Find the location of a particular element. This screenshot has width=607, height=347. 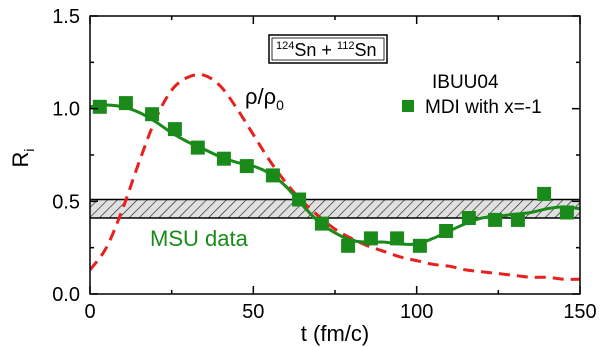

y-axis-title: Ri is located at coordinates (22, 157).